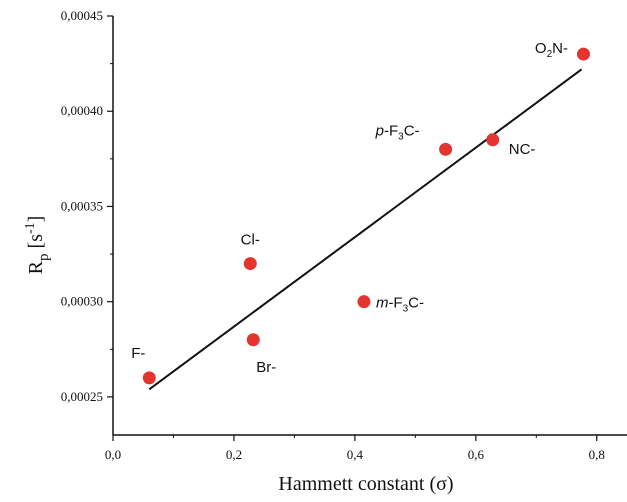 The image size is (627, 502). What do you see at coordinates (550, 54) in the screenshot?
I see `label-subscript: 2` at bounding box center [550, 54].